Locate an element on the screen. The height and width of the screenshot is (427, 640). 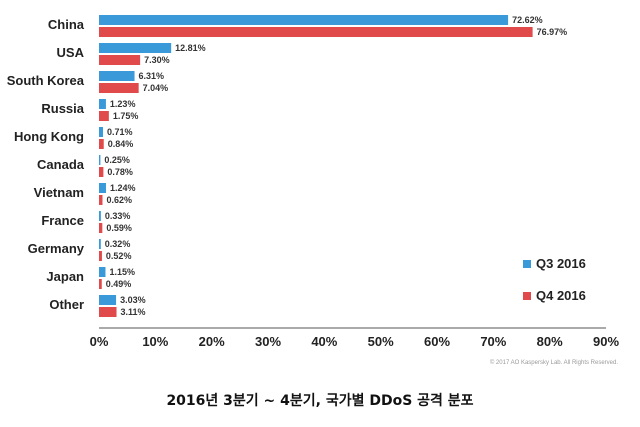
category-label: South Korea is located at coordinates (46, 80).